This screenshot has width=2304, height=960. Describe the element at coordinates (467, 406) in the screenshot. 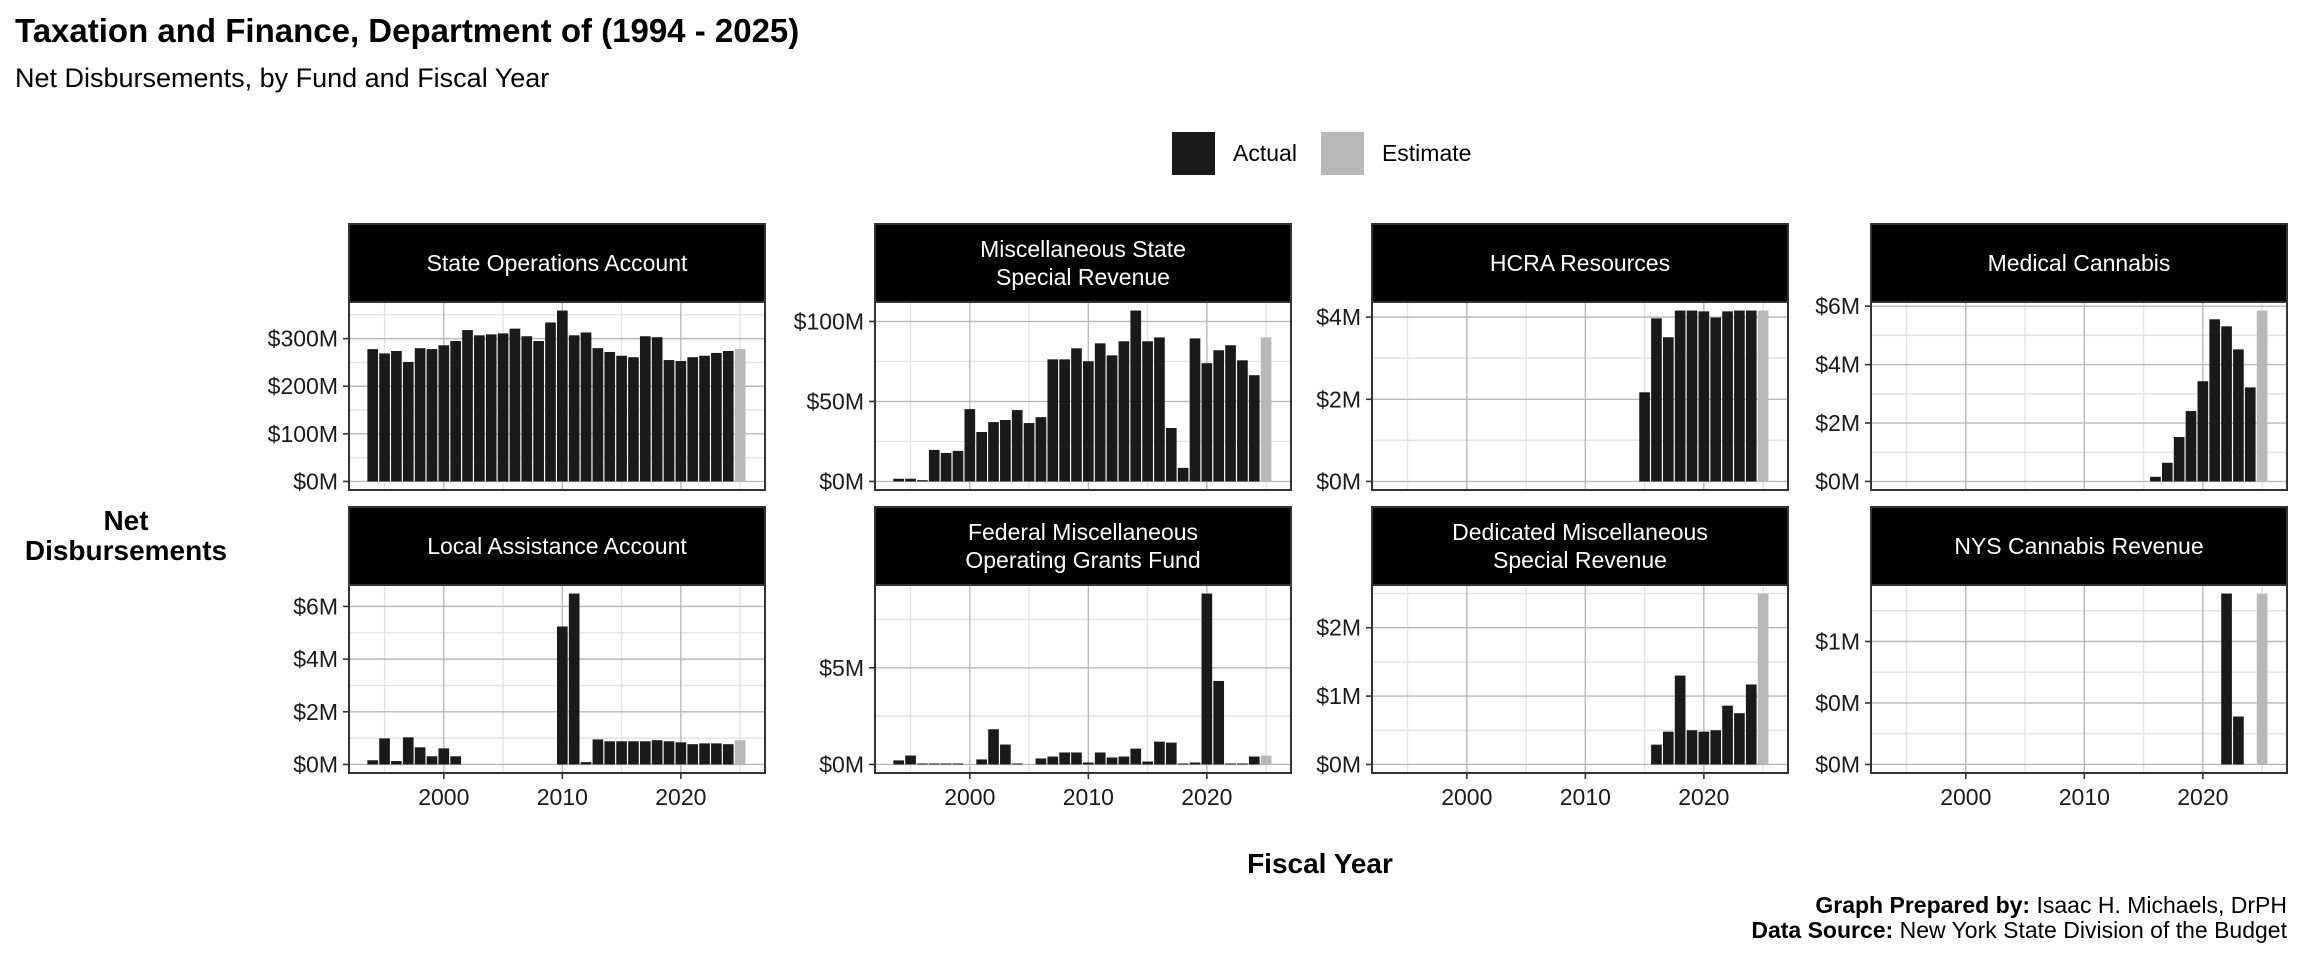

I see `bar-actual-2002` at that location.